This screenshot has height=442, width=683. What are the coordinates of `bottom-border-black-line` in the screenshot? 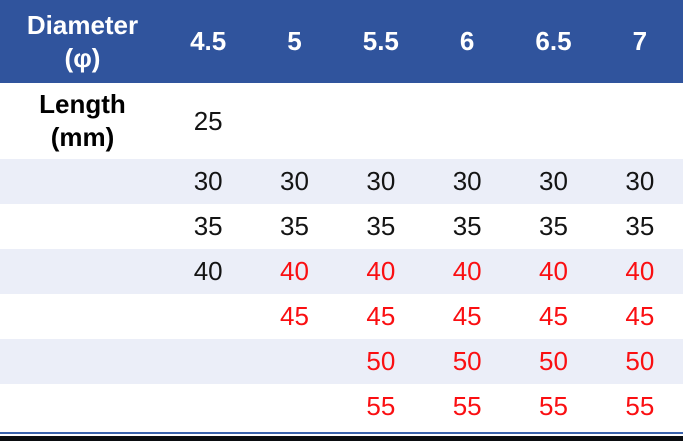 It's located at (341, 438).